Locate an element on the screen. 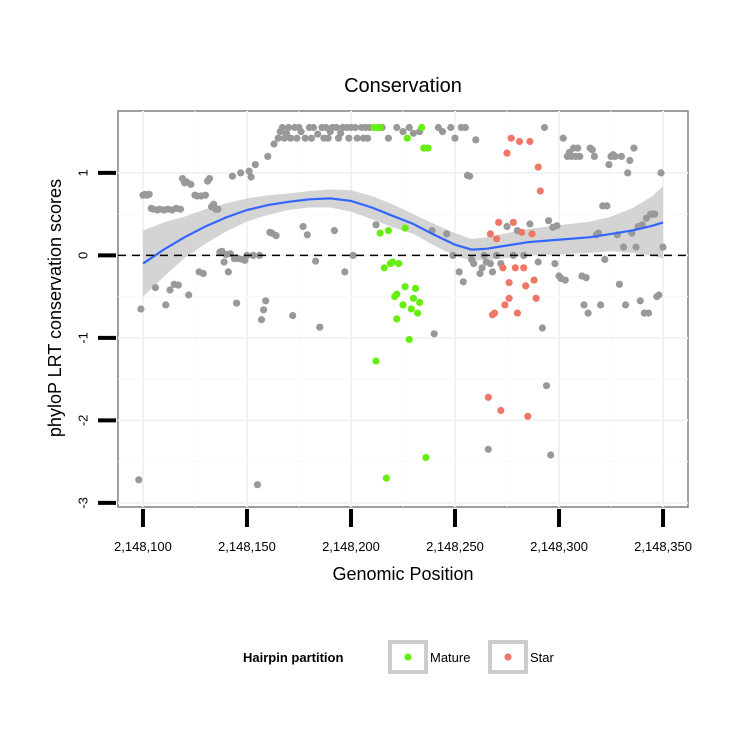 The height and width of the screenshot is (750, 750). smooth-fit-line is located at coordinates (403, 231).